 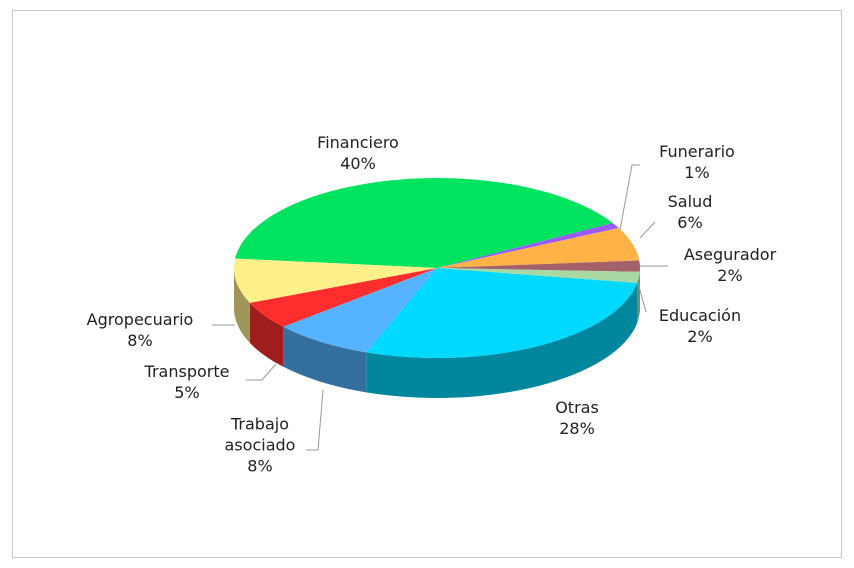 What do you see at coordinates (187, 382) in the screenshot?
I see `slice-label: Transporte 5%` at bounding box center [187, 382].